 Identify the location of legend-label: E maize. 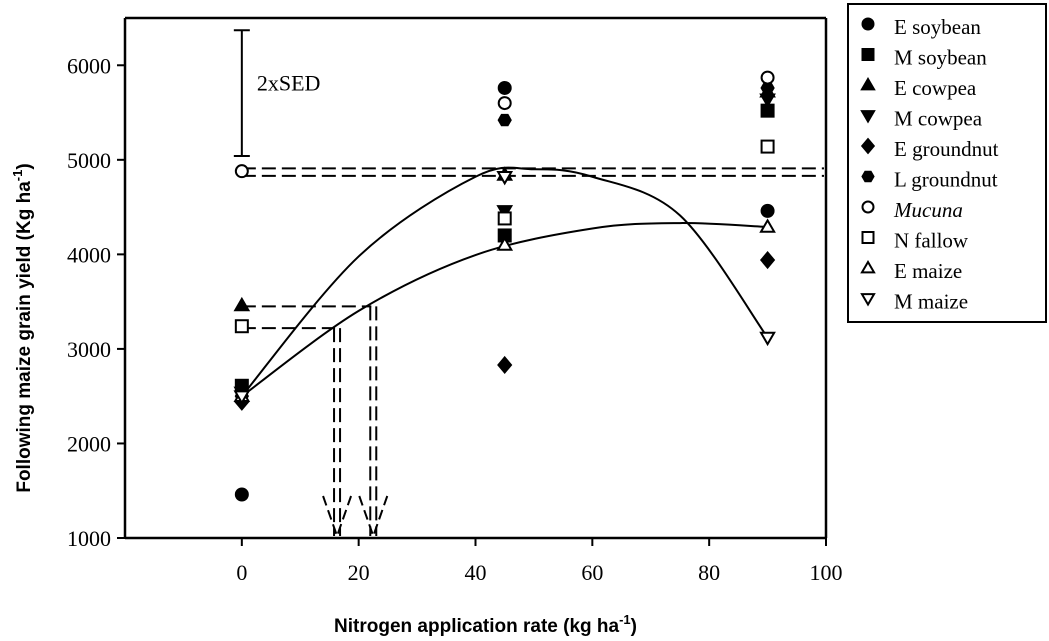
(928, 271).